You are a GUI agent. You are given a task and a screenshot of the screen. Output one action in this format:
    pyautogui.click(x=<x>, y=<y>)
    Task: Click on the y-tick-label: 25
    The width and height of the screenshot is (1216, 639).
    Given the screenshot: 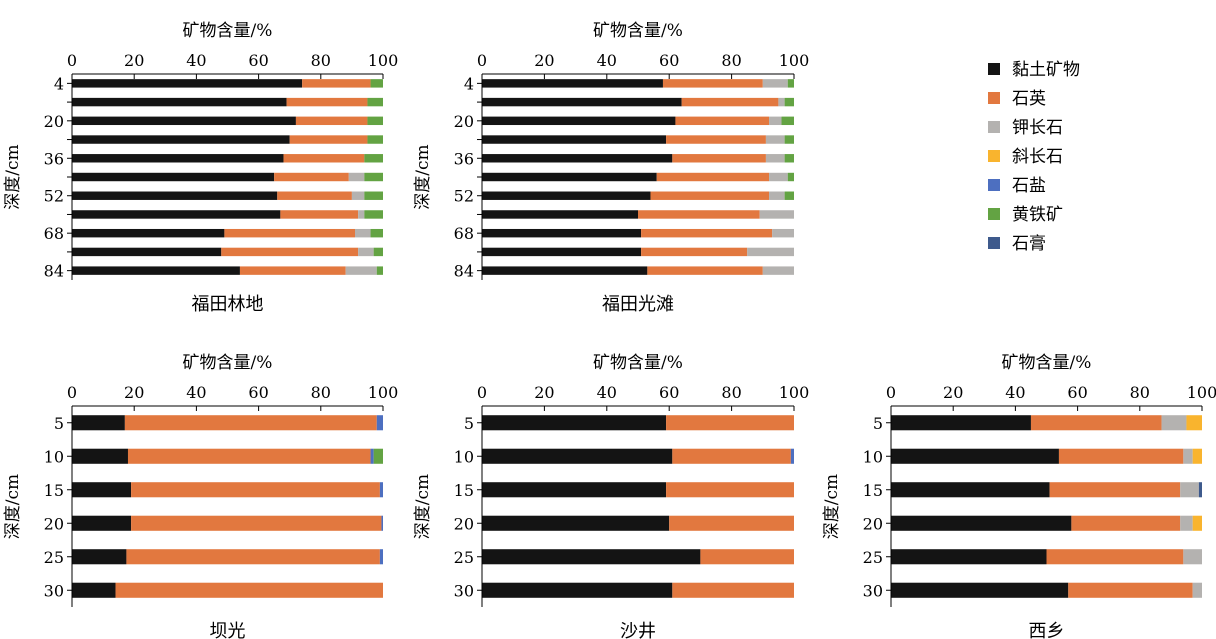 What is the action you would take?
    pyautogui.click(x=873, y=557)
    